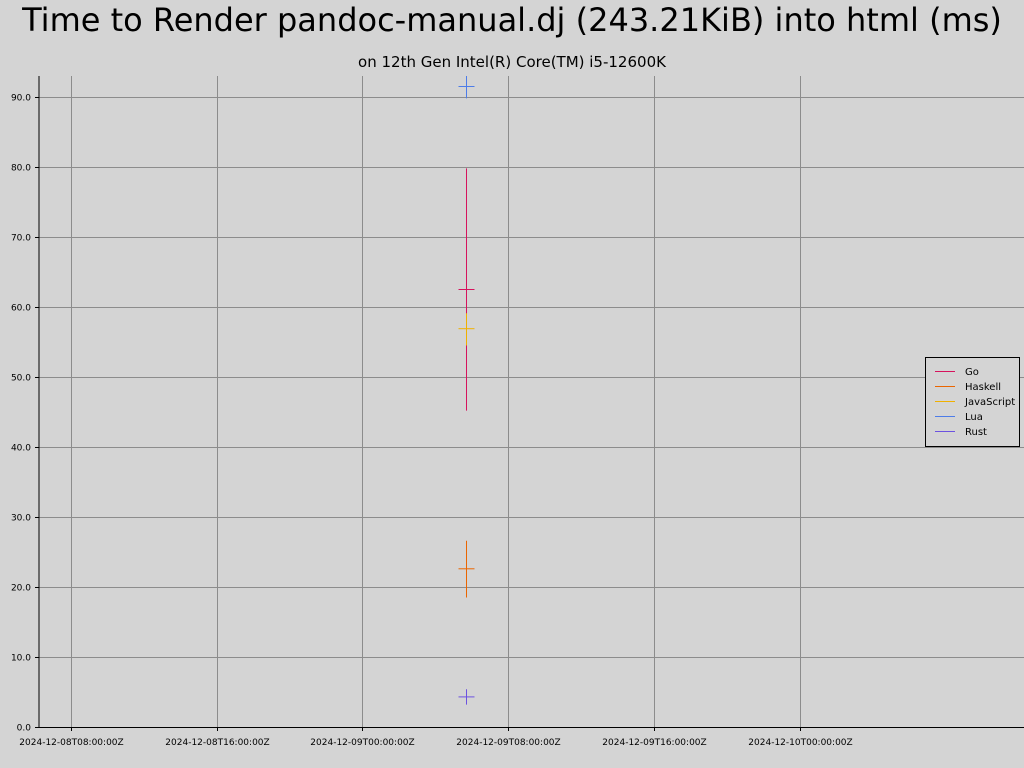 This screenshot has height=768, width=1024. I want to click on x-tick-label: 2024-12-08T08:00:00Z, so click(71, 743).